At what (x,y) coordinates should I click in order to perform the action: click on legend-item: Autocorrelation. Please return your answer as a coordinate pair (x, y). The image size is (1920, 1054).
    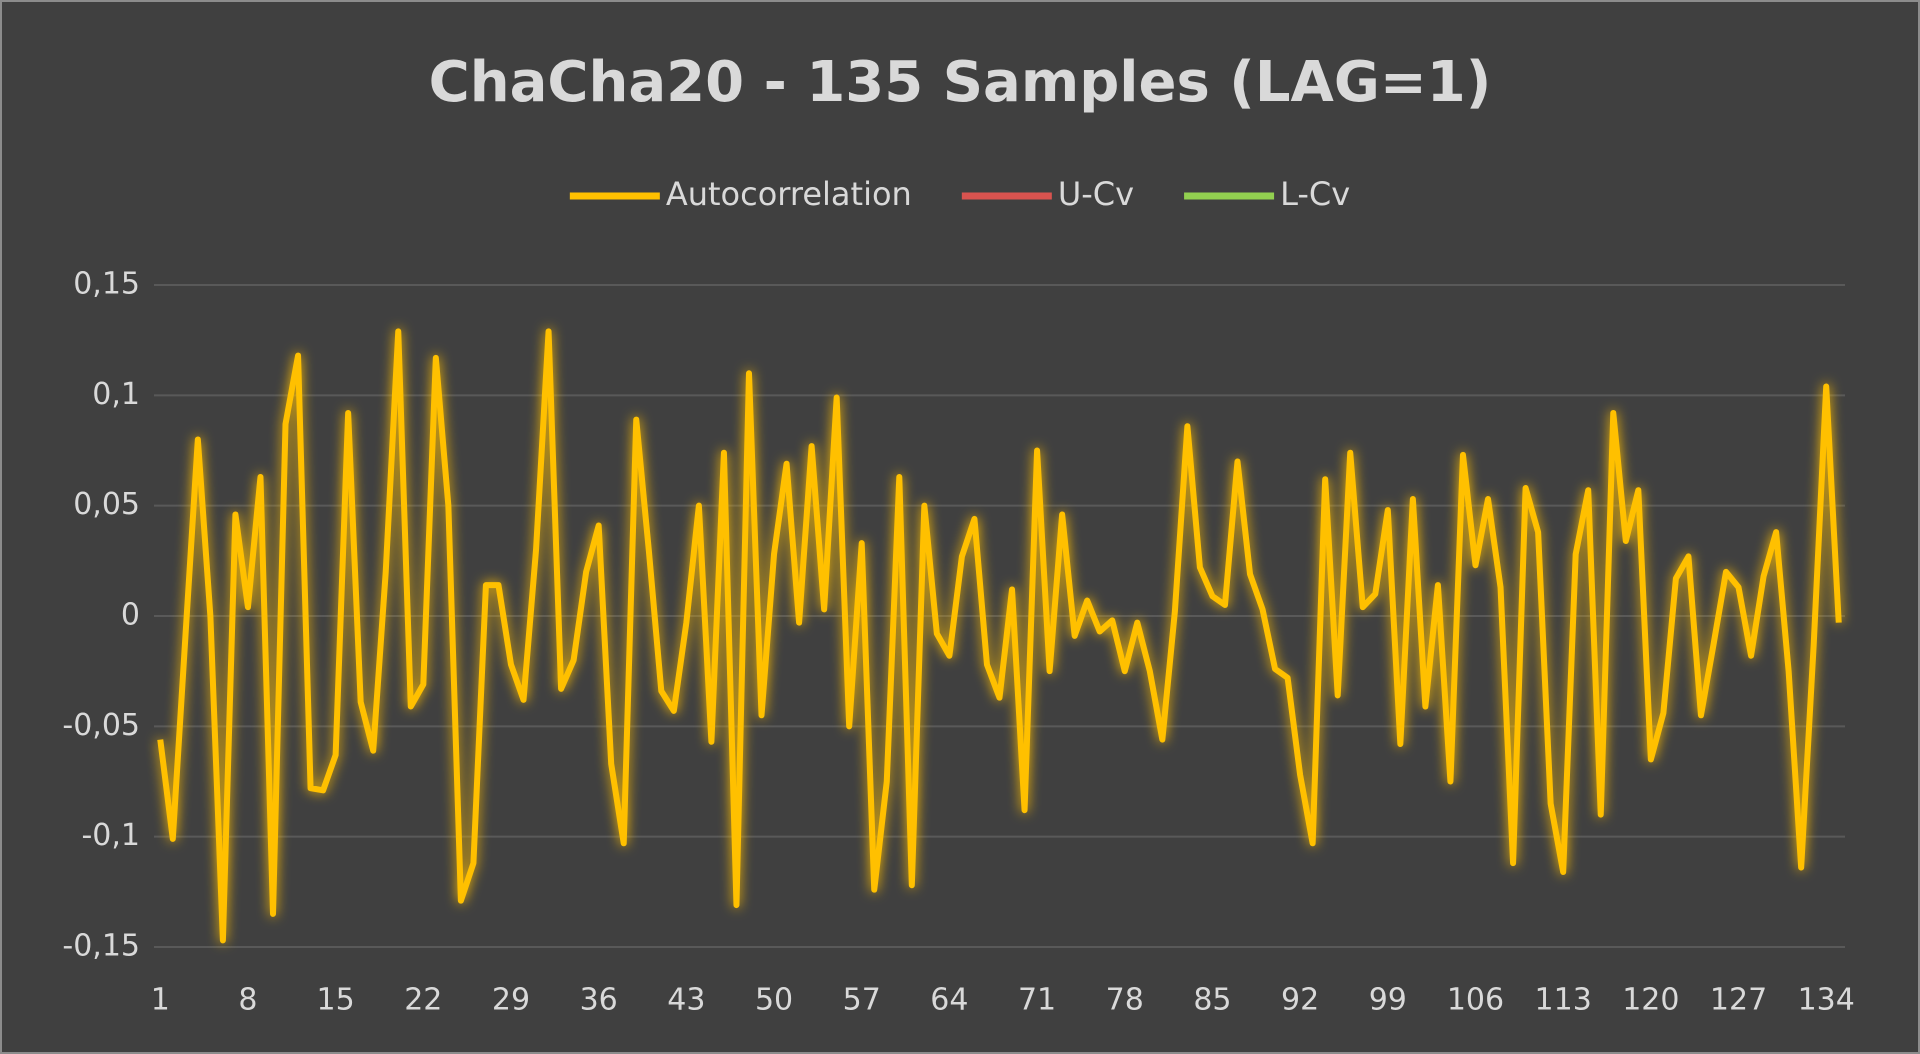
    Looking at the image, I should click on (740, 194).